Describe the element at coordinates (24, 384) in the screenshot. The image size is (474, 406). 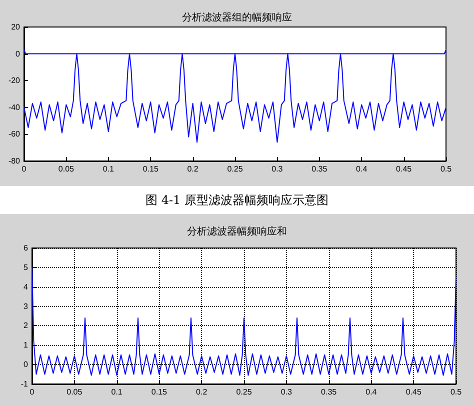
I see `y-tick-label: -1` at that location.